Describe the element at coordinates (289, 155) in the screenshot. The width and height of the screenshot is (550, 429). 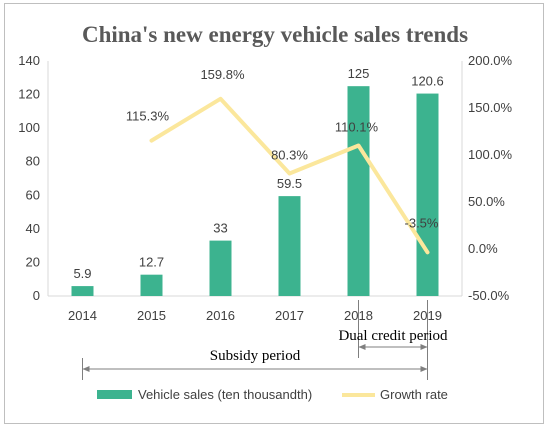
I see `line-data-label: 80.3%` at that location.